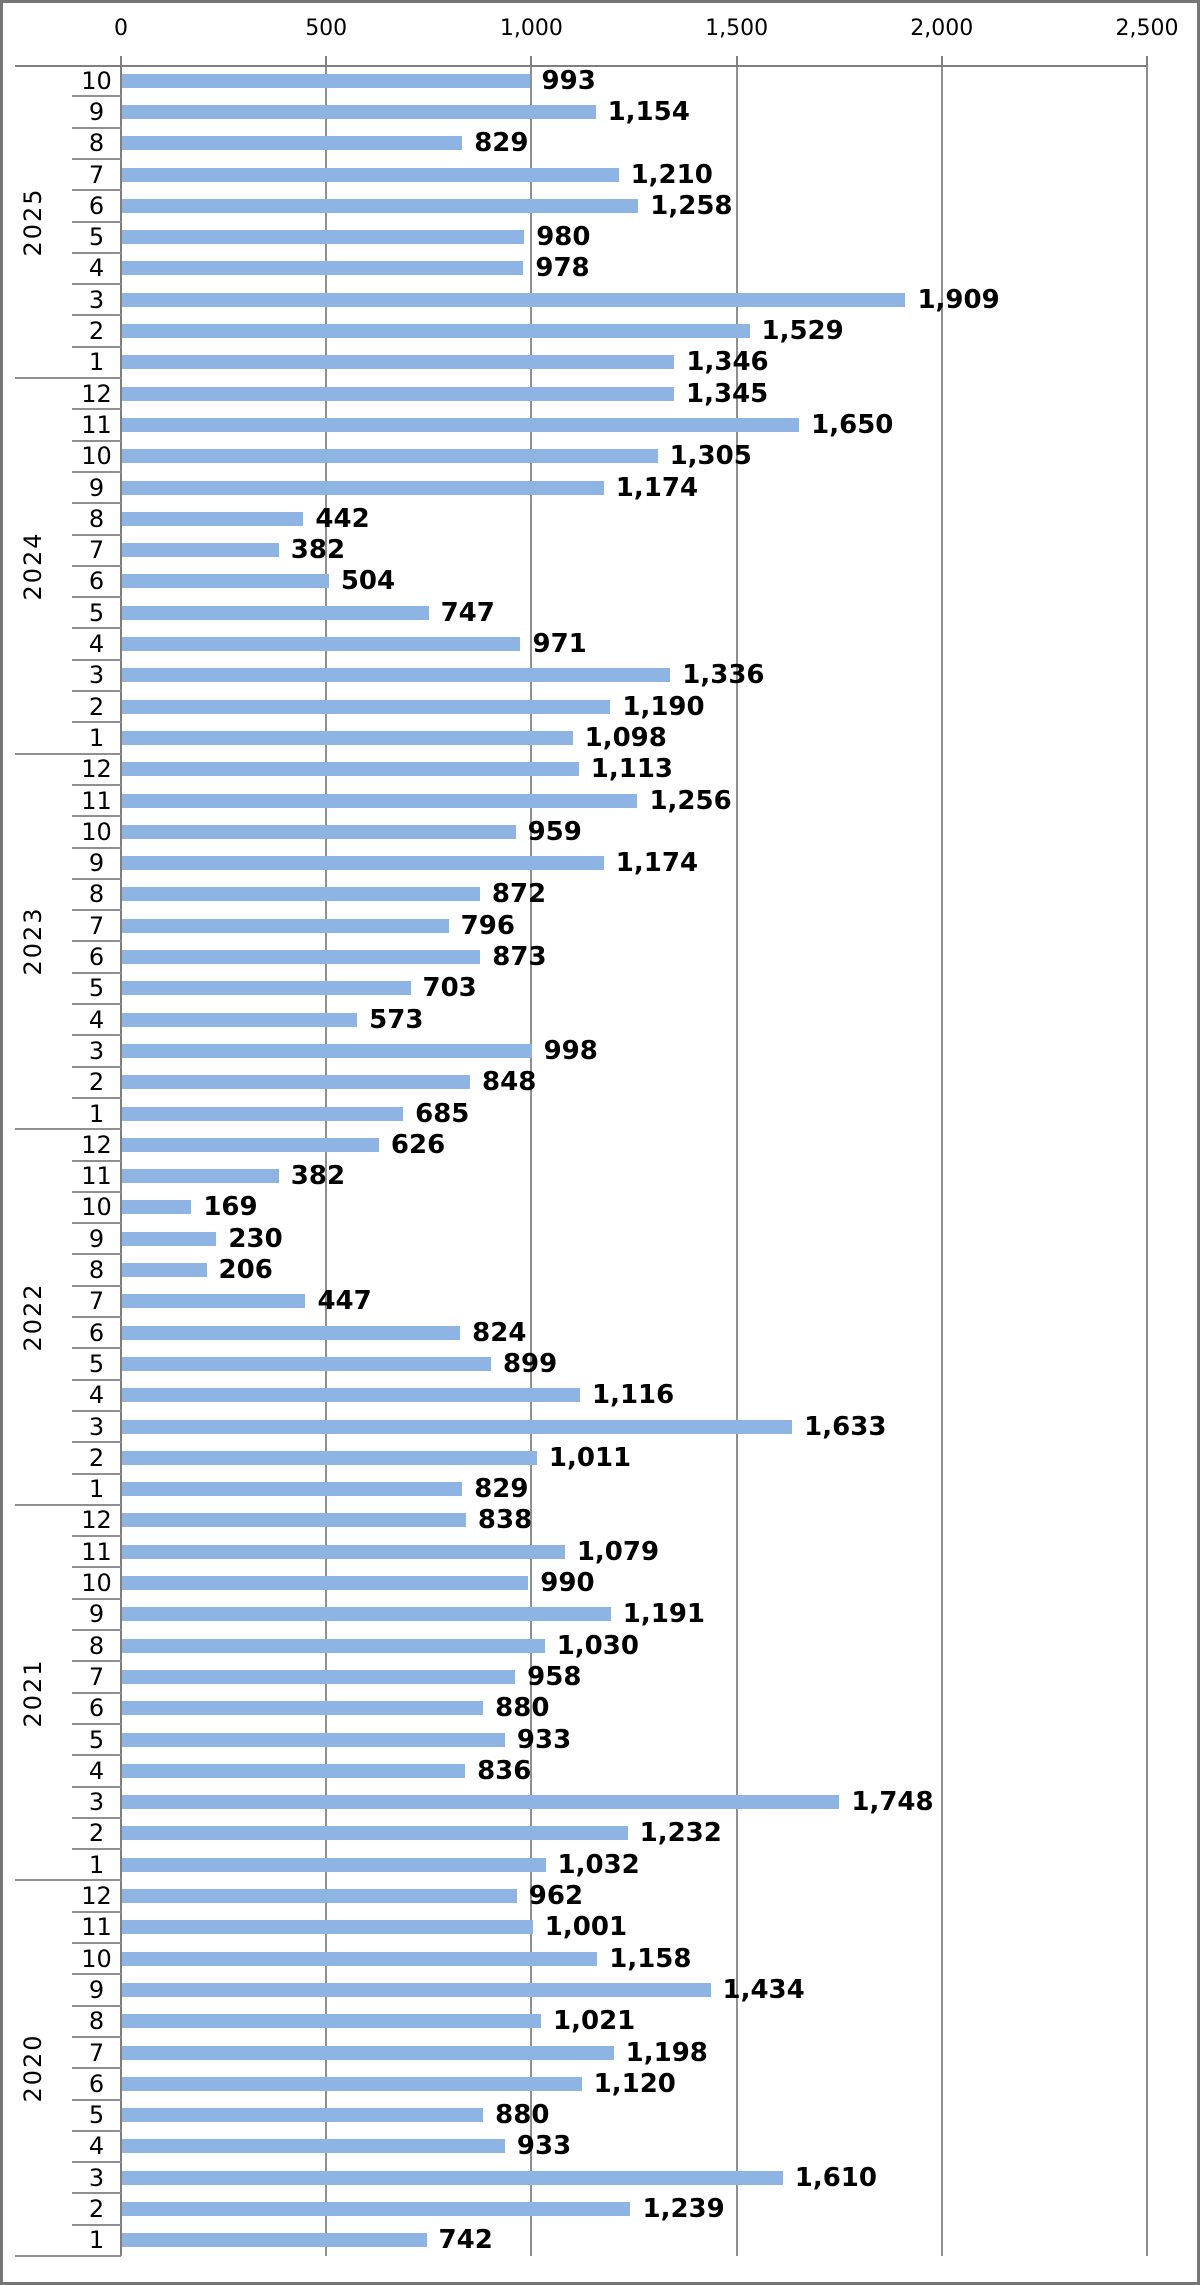 This screenshot has height=2285, width=1200. What do you see at coordinates (96, 1927) in the screenshot?
I see `month-tick-label: 11` at bounding box center [96, 1927].